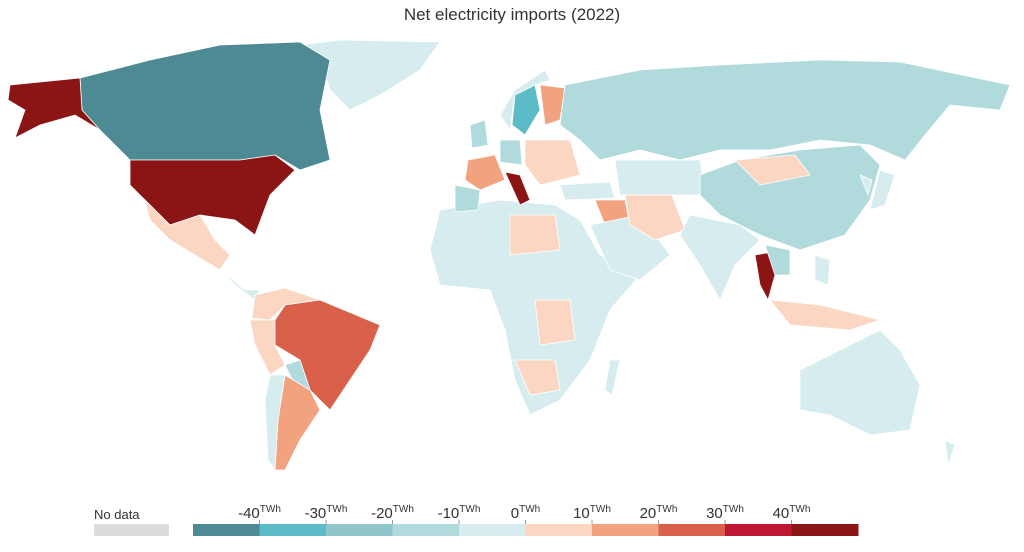 The width and height of the screenshot is (1024, 552). I want to click on legend-tick-label: 40TWh, so click(792, 513).